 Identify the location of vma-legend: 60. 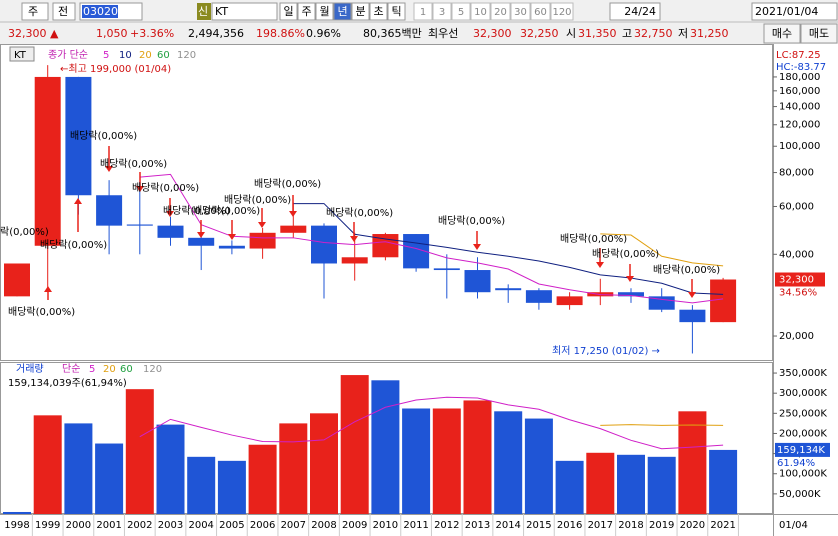
(126, 369).